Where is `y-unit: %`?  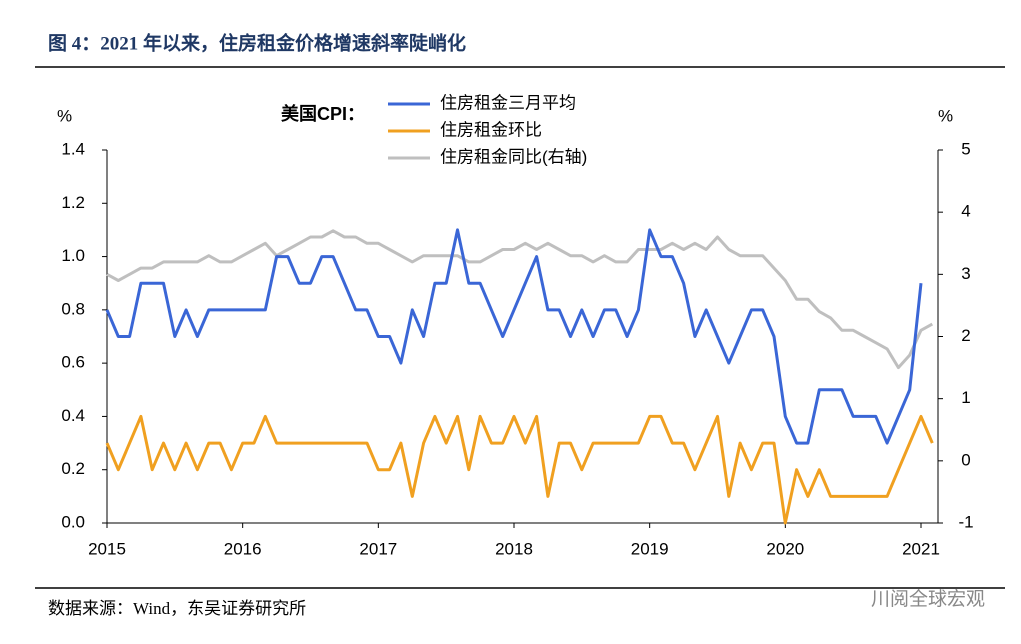
y-unit: % is located at coordinates (64, 115).